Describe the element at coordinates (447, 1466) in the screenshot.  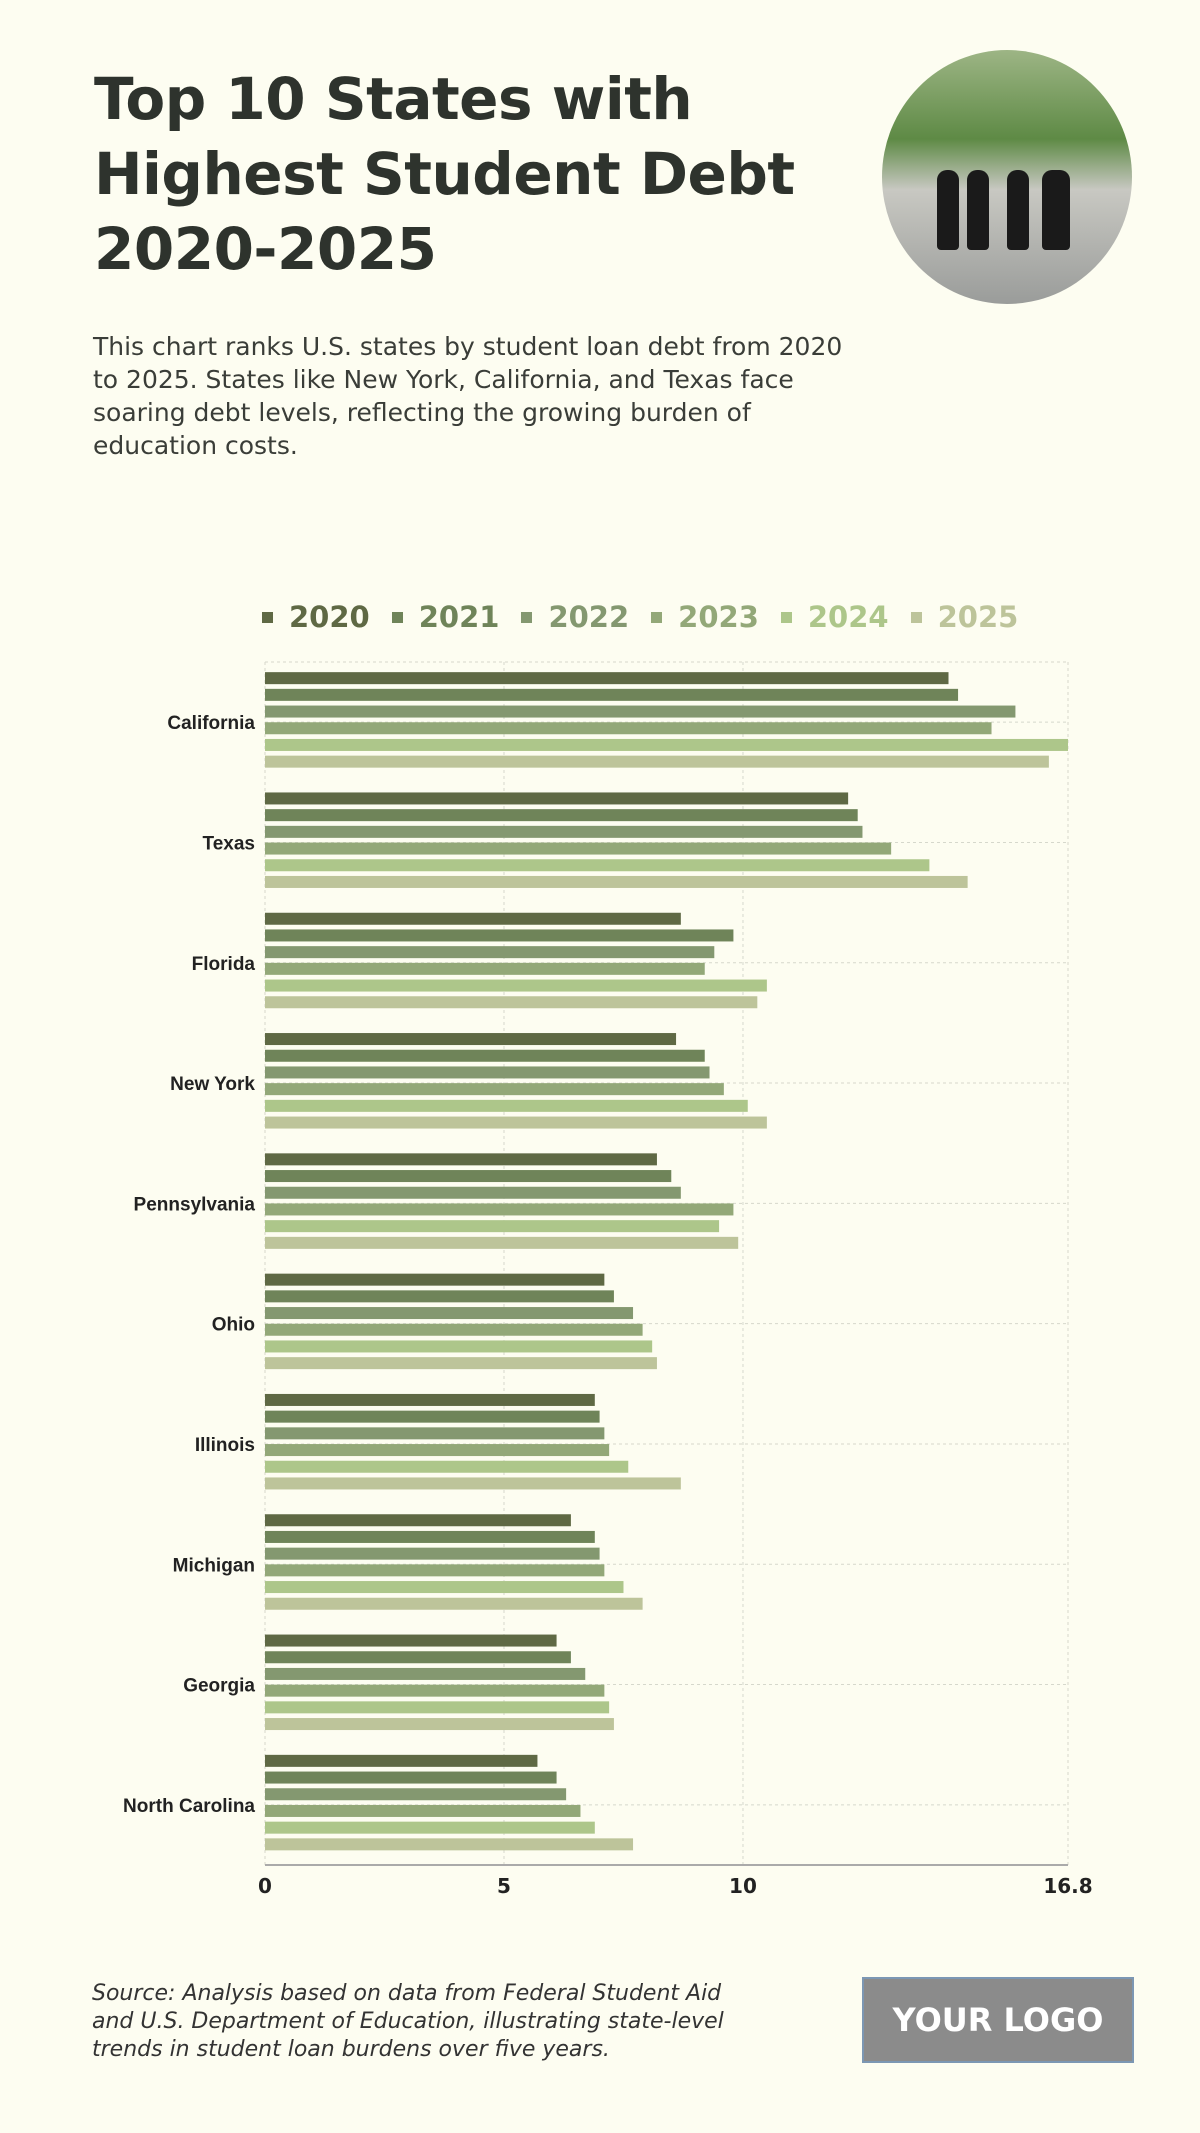
I see `bar-2024-illinois` at that location.